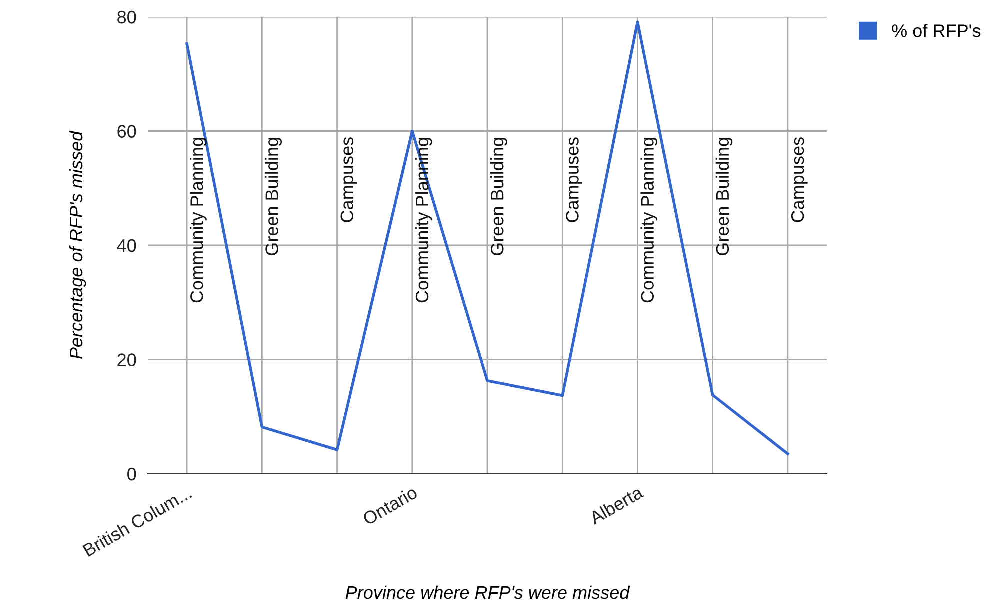 This screenshot has width=992, height=615. What do you see at coordinates (77, 245) in the screenshot?
I see `y-axis-title: Percentage of RFP's missed` at bounding box center [77, 245].